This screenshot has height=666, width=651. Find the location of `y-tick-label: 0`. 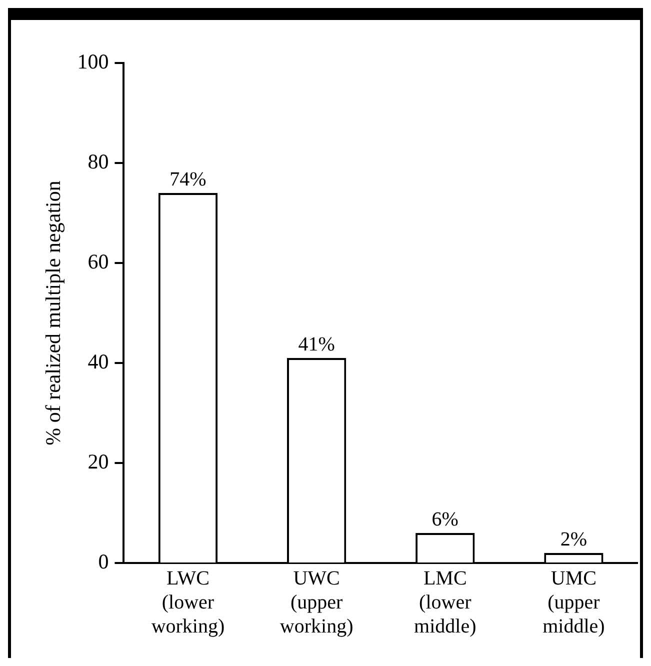

y-tick-label: 0 is located at coordinates (103, 562).